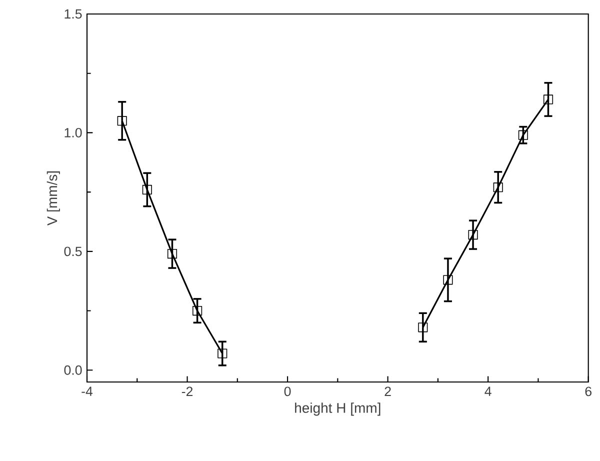 This screenshot has height=461, width=600. I want to click on y-tick-label: 0.0, so click(73, 370).